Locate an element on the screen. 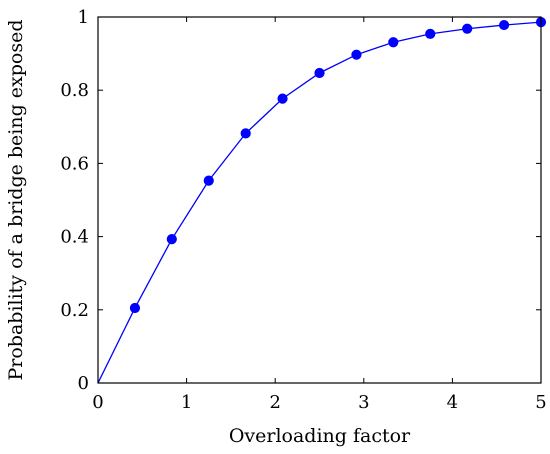 The image size is (550, 454). y-tick-label: 1 is located at coordinates (83, 17).